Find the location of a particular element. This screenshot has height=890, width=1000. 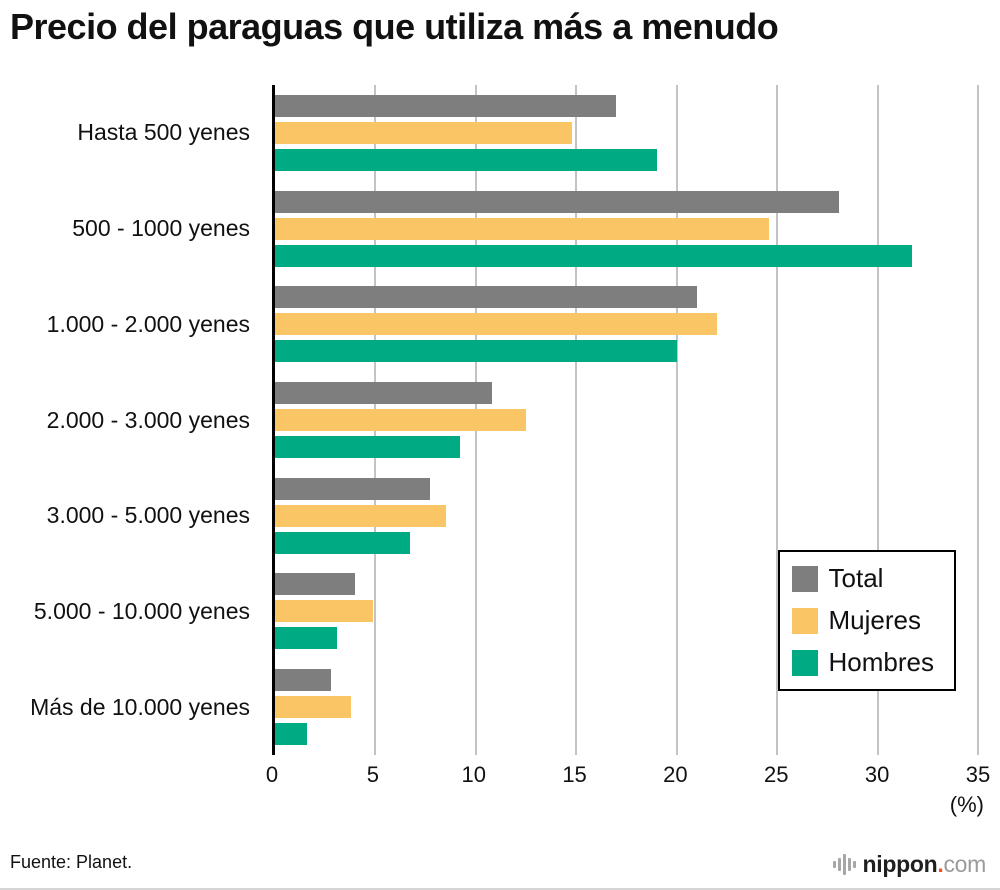

x-tick-label: 10 is located at coordinates (473, 774).